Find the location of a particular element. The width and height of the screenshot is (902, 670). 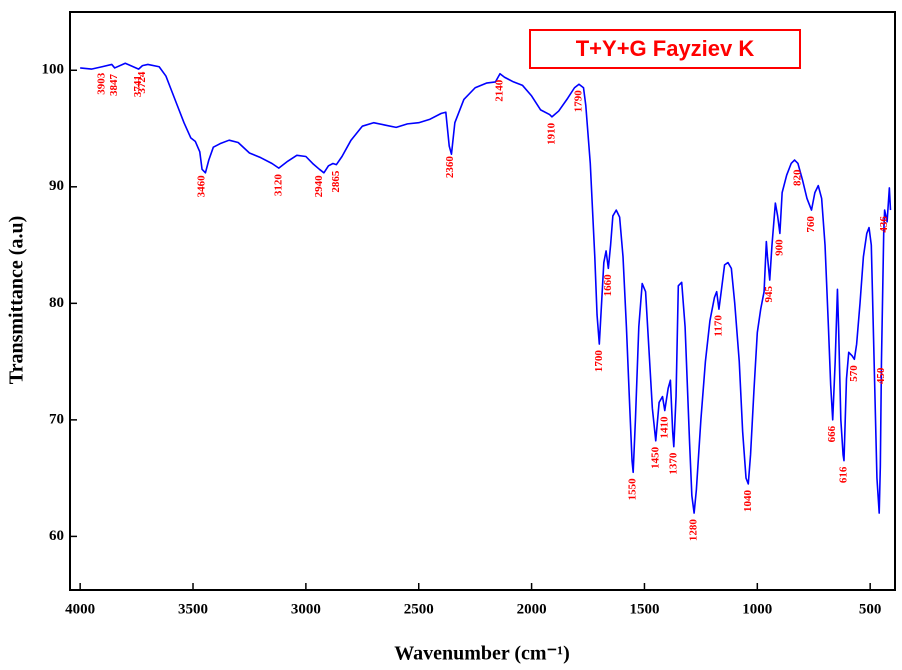

x-tick-label: 500 is located at coordinates (870, 609).